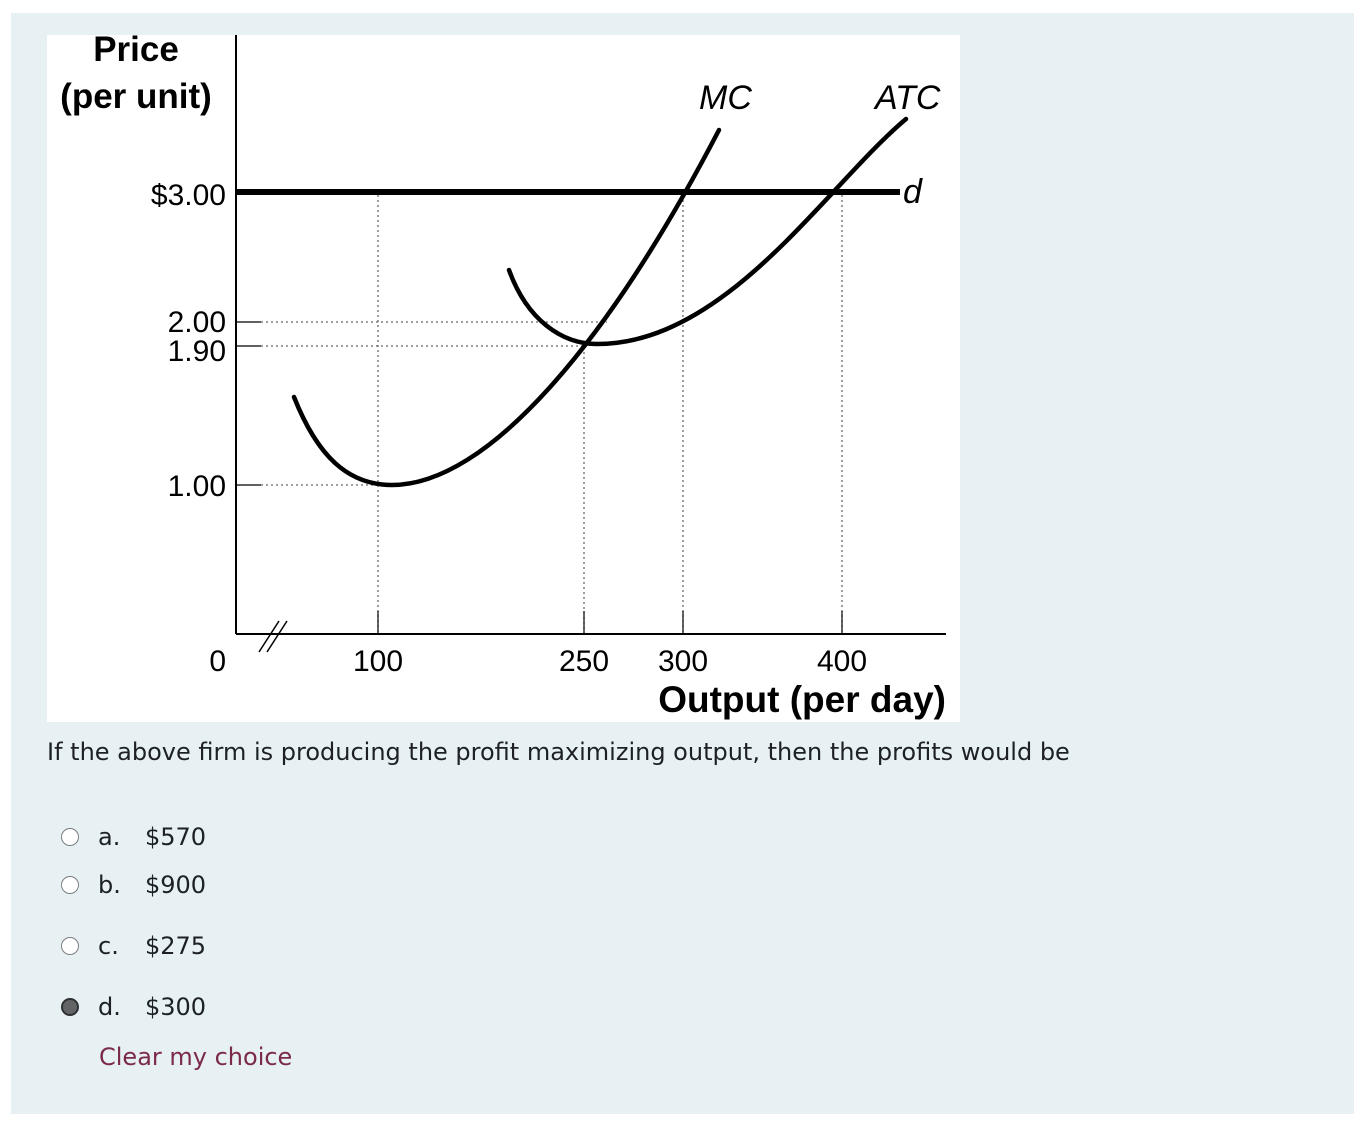 This screenshot has width=1354, height=1126. What do you see at coordinates (109, 885) in the screenshot?
I see `option-b-letter: b.` at bounding box center [109, 885].